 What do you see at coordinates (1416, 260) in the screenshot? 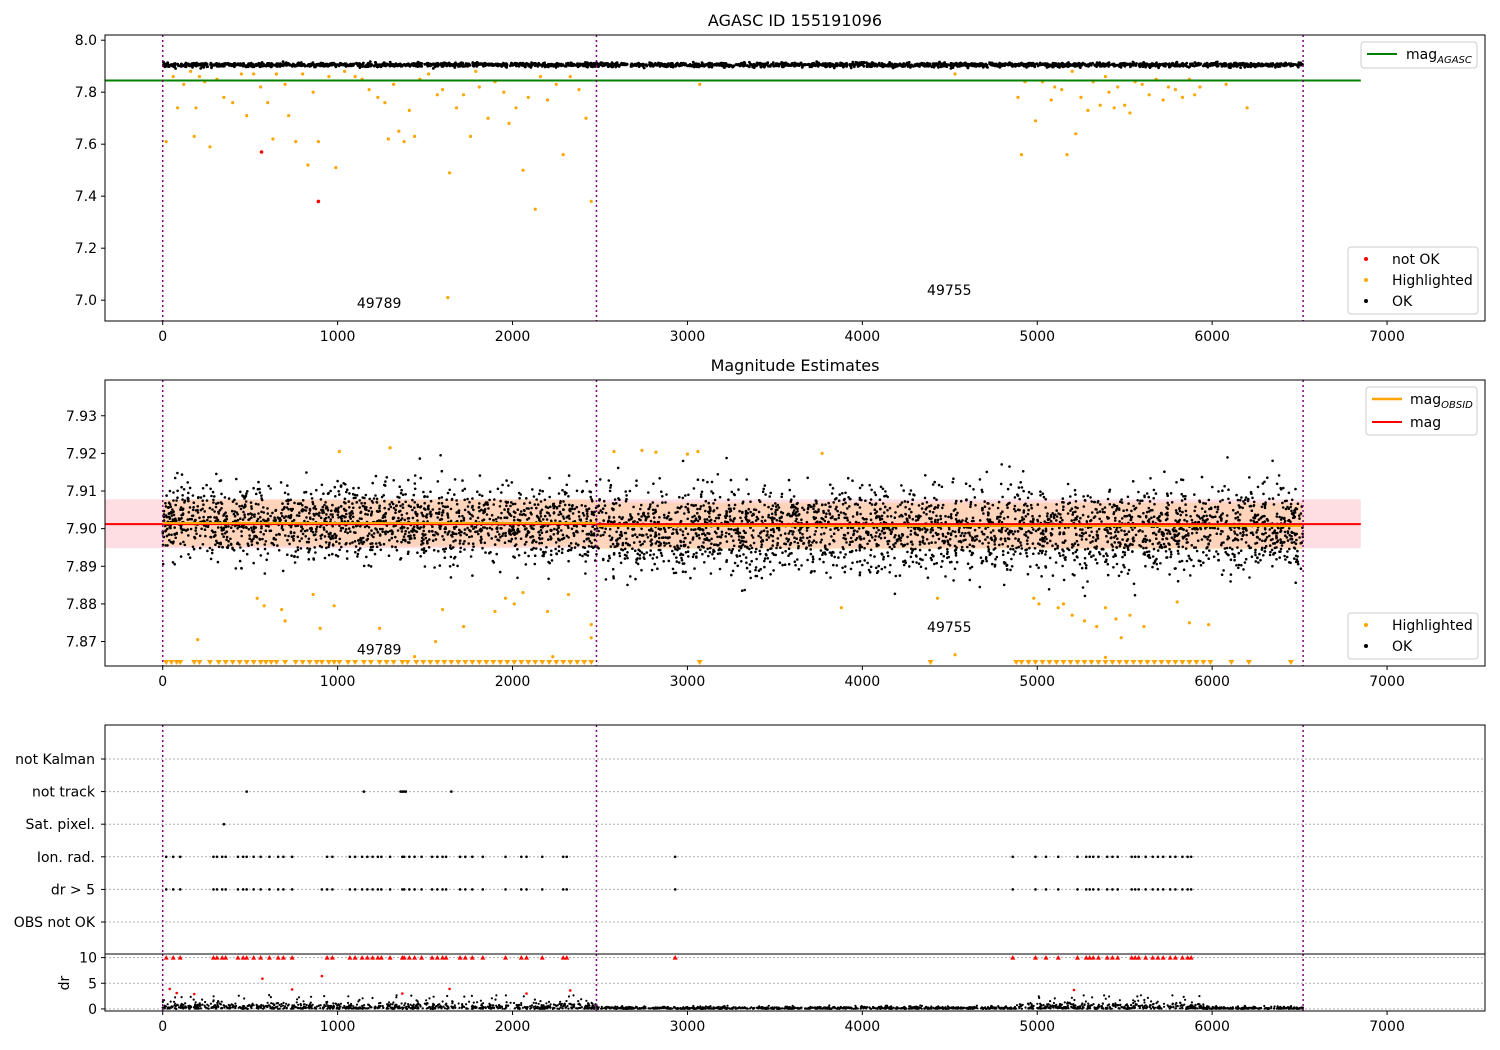
I see `legend-not-ok-label: not OK` at bounding box center [1416, 260].